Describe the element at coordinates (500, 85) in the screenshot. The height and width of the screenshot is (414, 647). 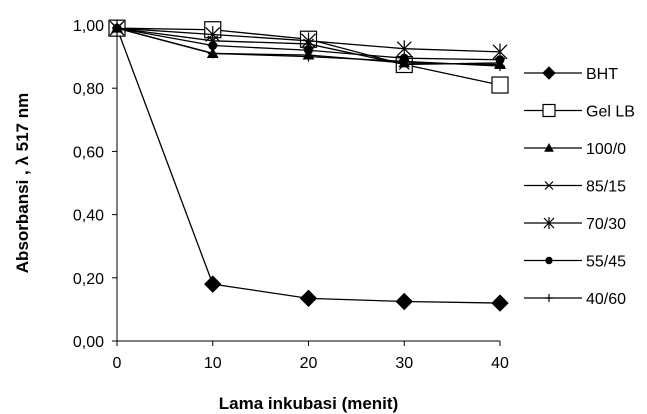
I see `data-point-gel-lb` at that location.